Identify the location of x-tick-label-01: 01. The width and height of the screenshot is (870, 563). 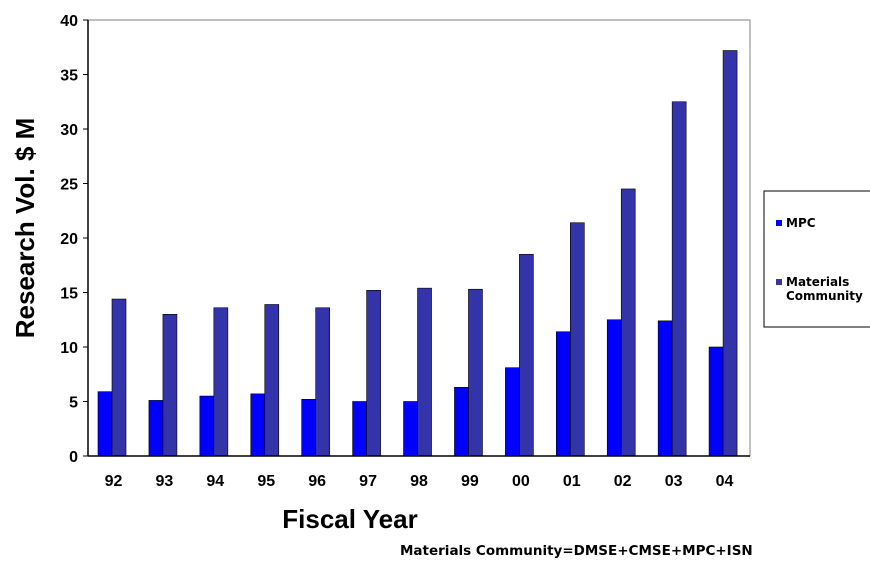
(572, 481).